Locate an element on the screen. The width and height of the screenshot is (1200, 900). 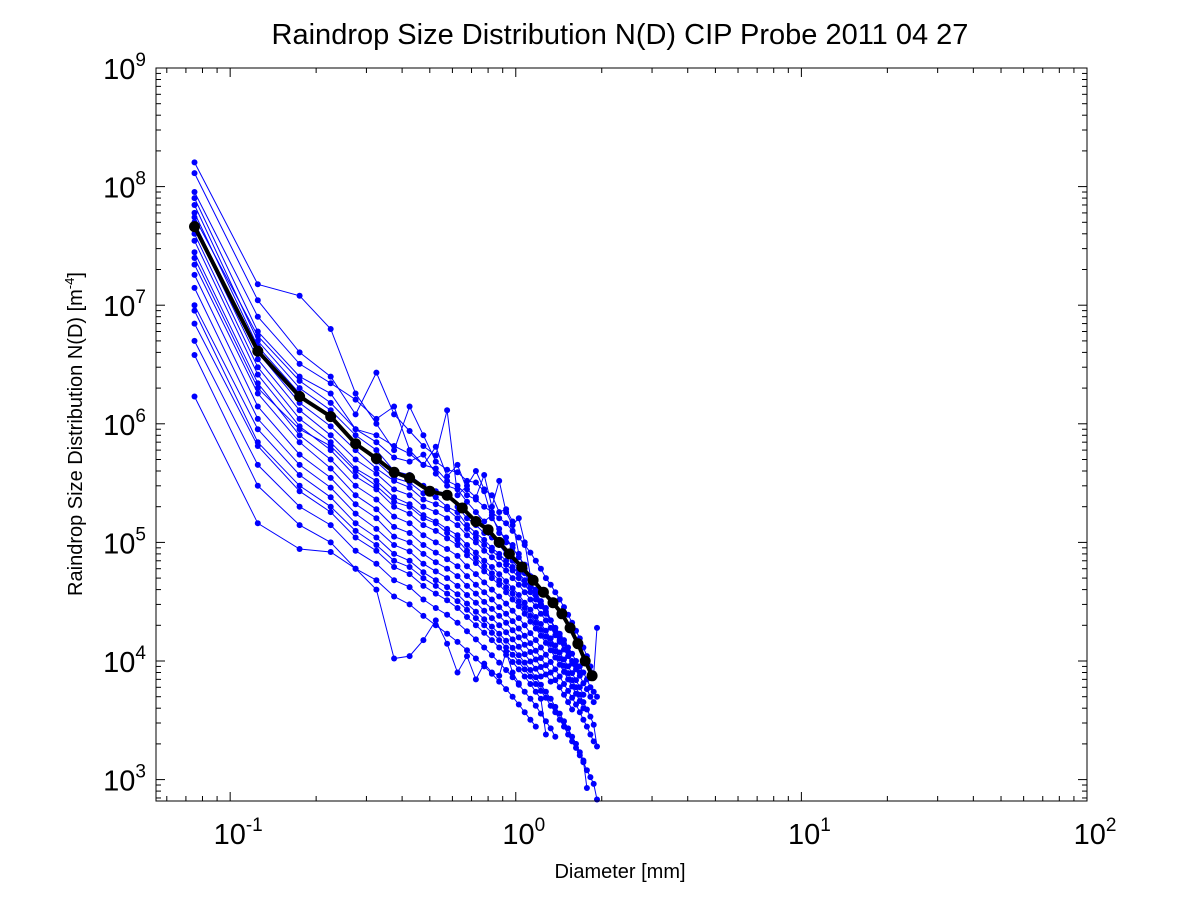
y-axis-label-main: Raindrop Size Distribution N(D) [m is located at coordinates (76, 442).